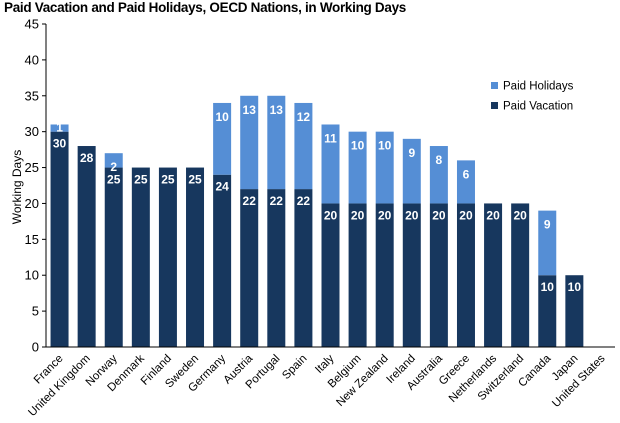 The image size is (620, 423). I want to click on data-label-paid-holidays: 6, so click(466, 174).